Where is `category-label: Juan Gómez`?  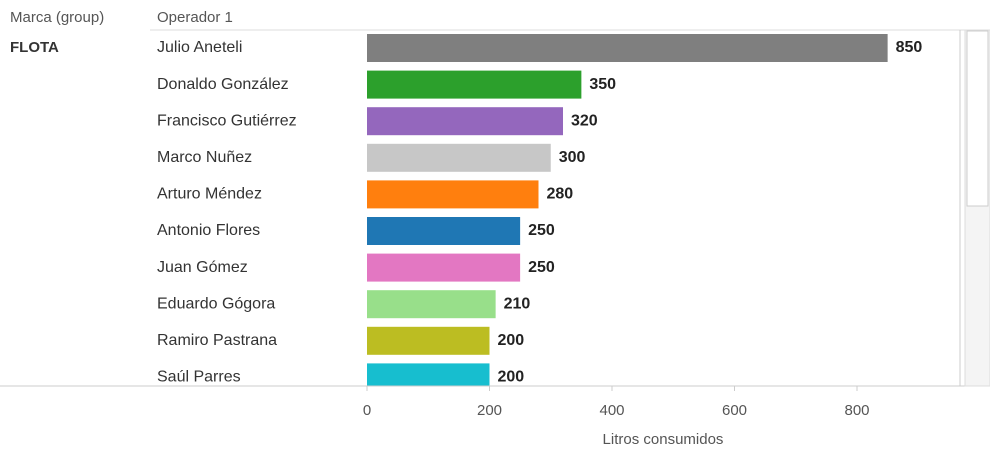
category-label: Juan Gómez is located at coordinates (202, 267).